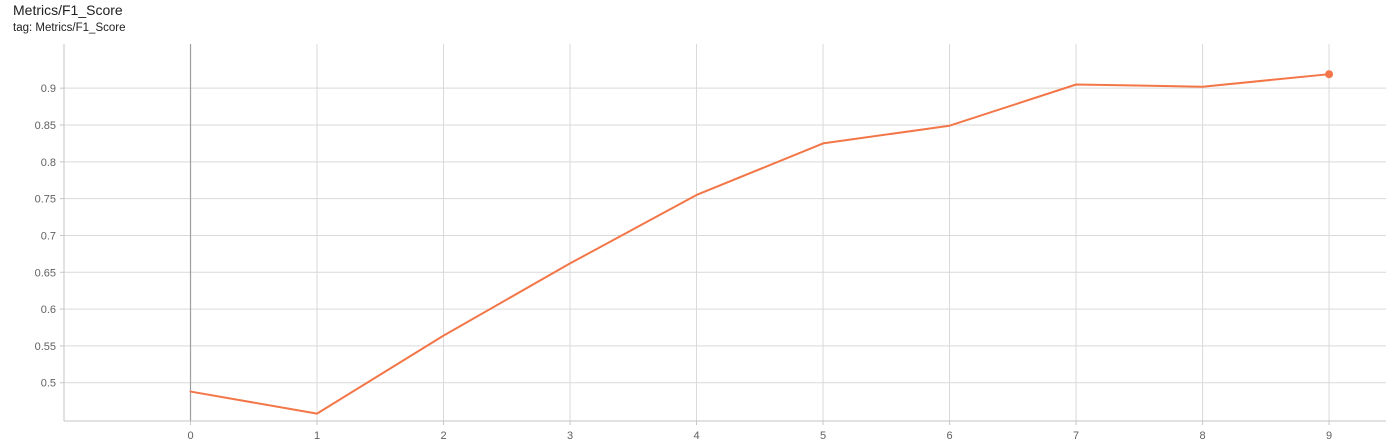 This screenshot has width=1386, height=445. What do you see at coordinates (48, 163) in the screenshot?
I see `y-tick-label: 0.8` at bounding box center [48, 163].